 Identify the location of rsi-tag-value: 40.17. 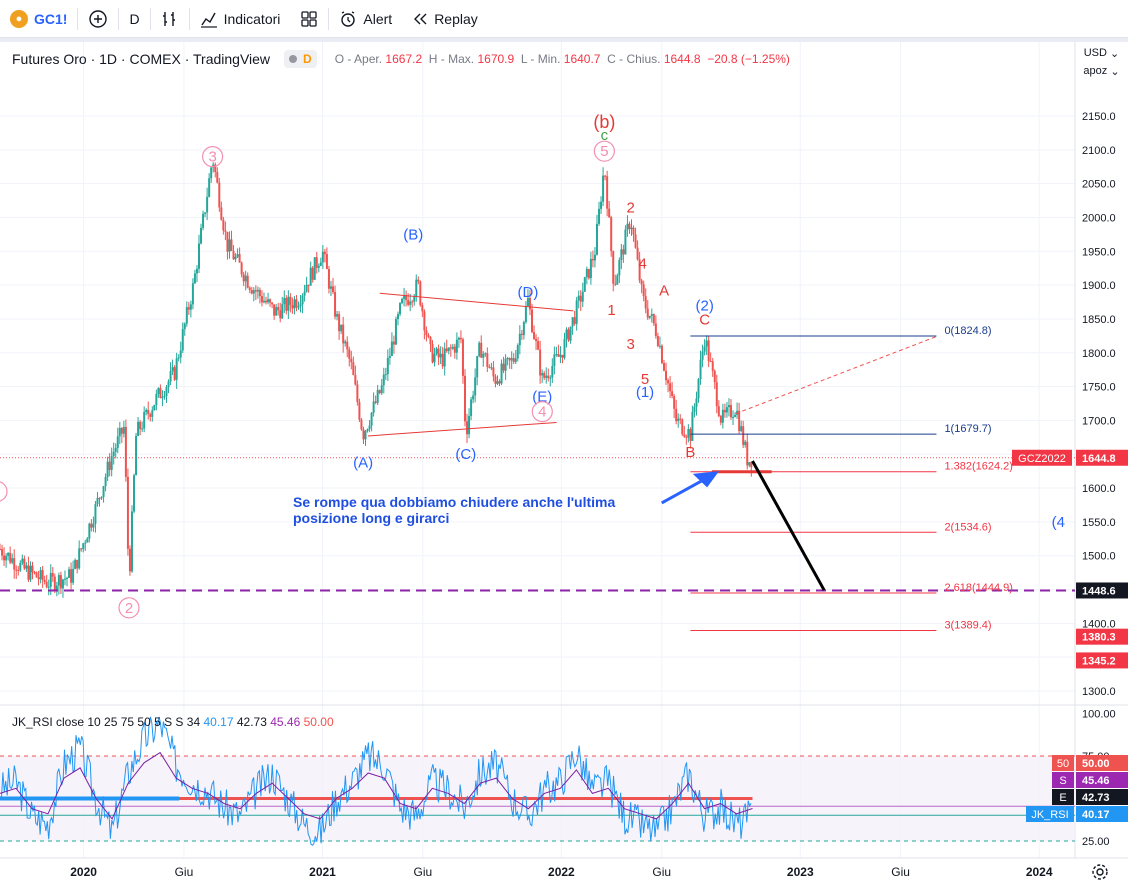
(1096, 815).